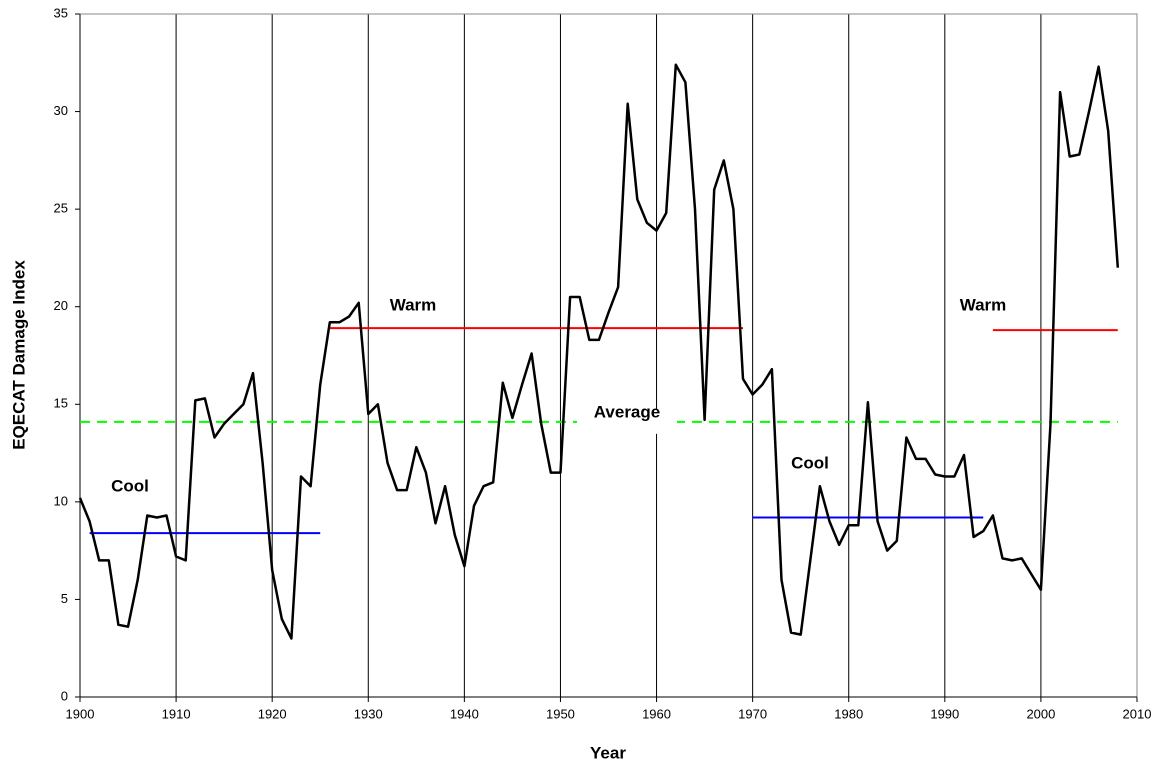 The image size is (1164, 767). Describe the element at coordinates (627, 421) in the screenshot. I see `label-bg` at that location.